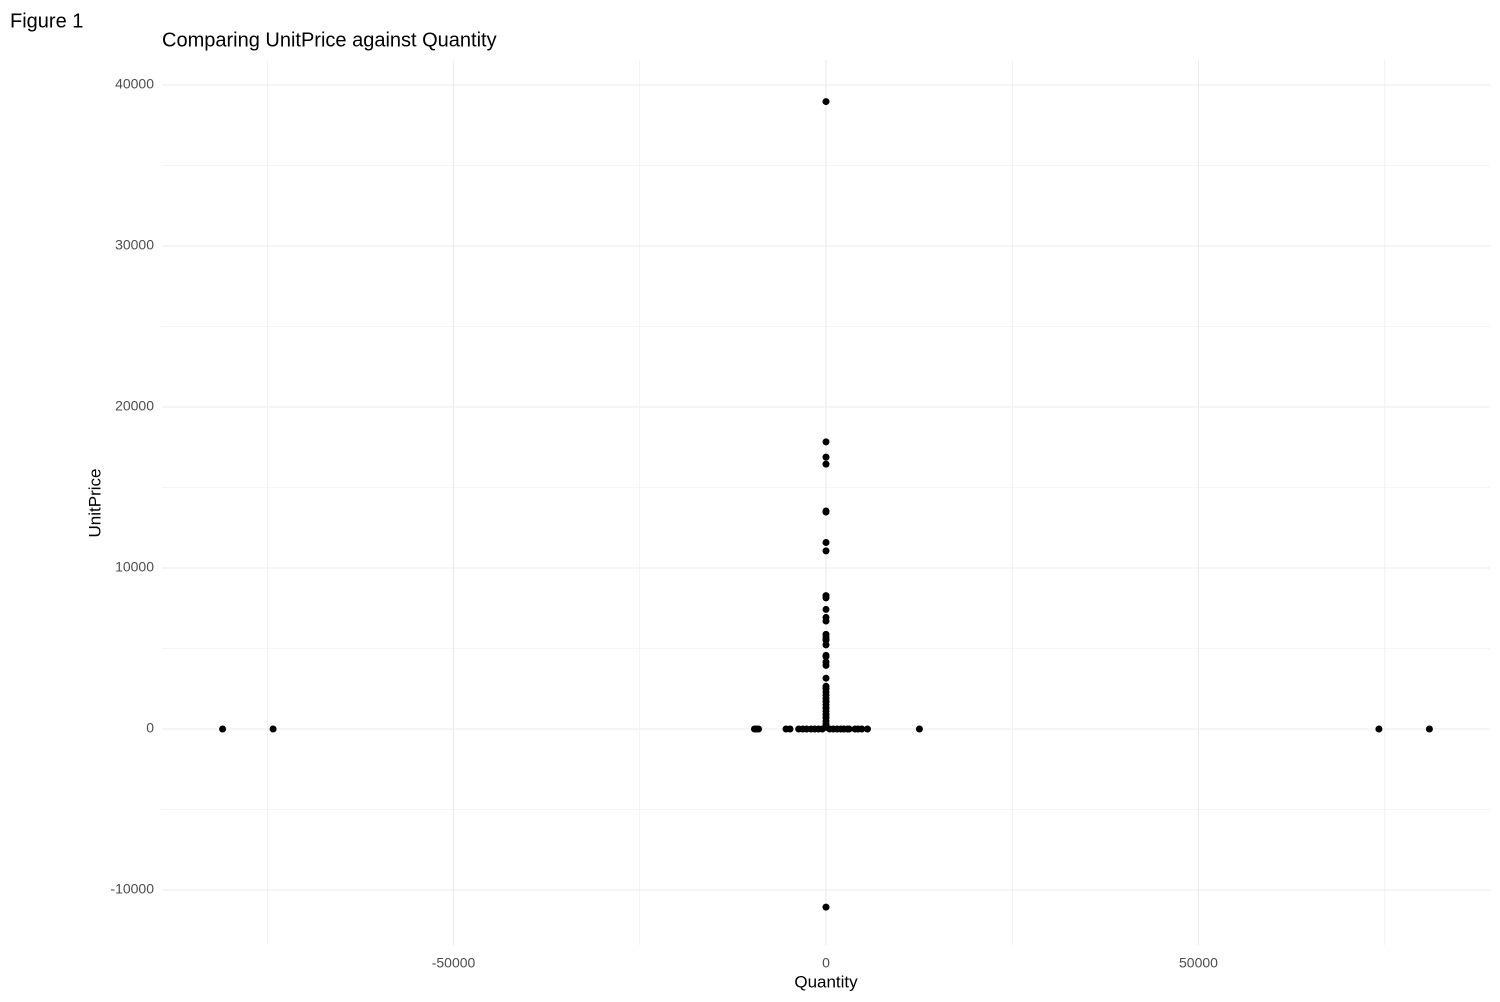 The width and height of the screenshot is (1500, 1002). What do you see at coordinates (329, 40) in the screenshot?
I see `chart-title: Comparing UnitPrice against Quantity` at bounding box center [329, 40].